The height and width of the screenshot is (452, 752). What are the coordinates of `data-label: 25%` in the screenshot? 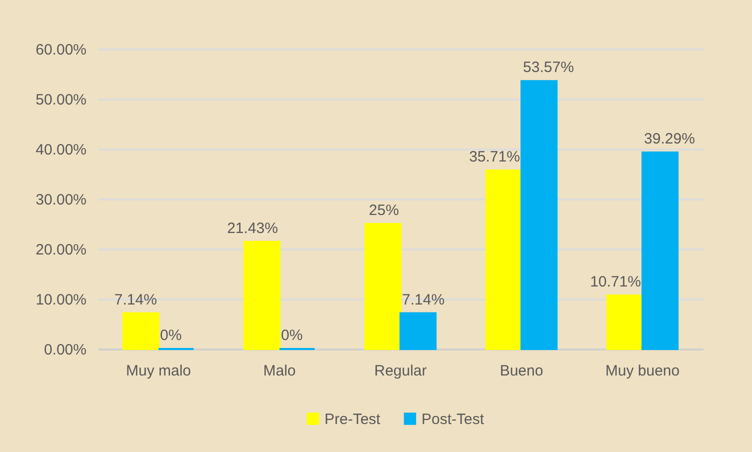 It's located at (383, 210).